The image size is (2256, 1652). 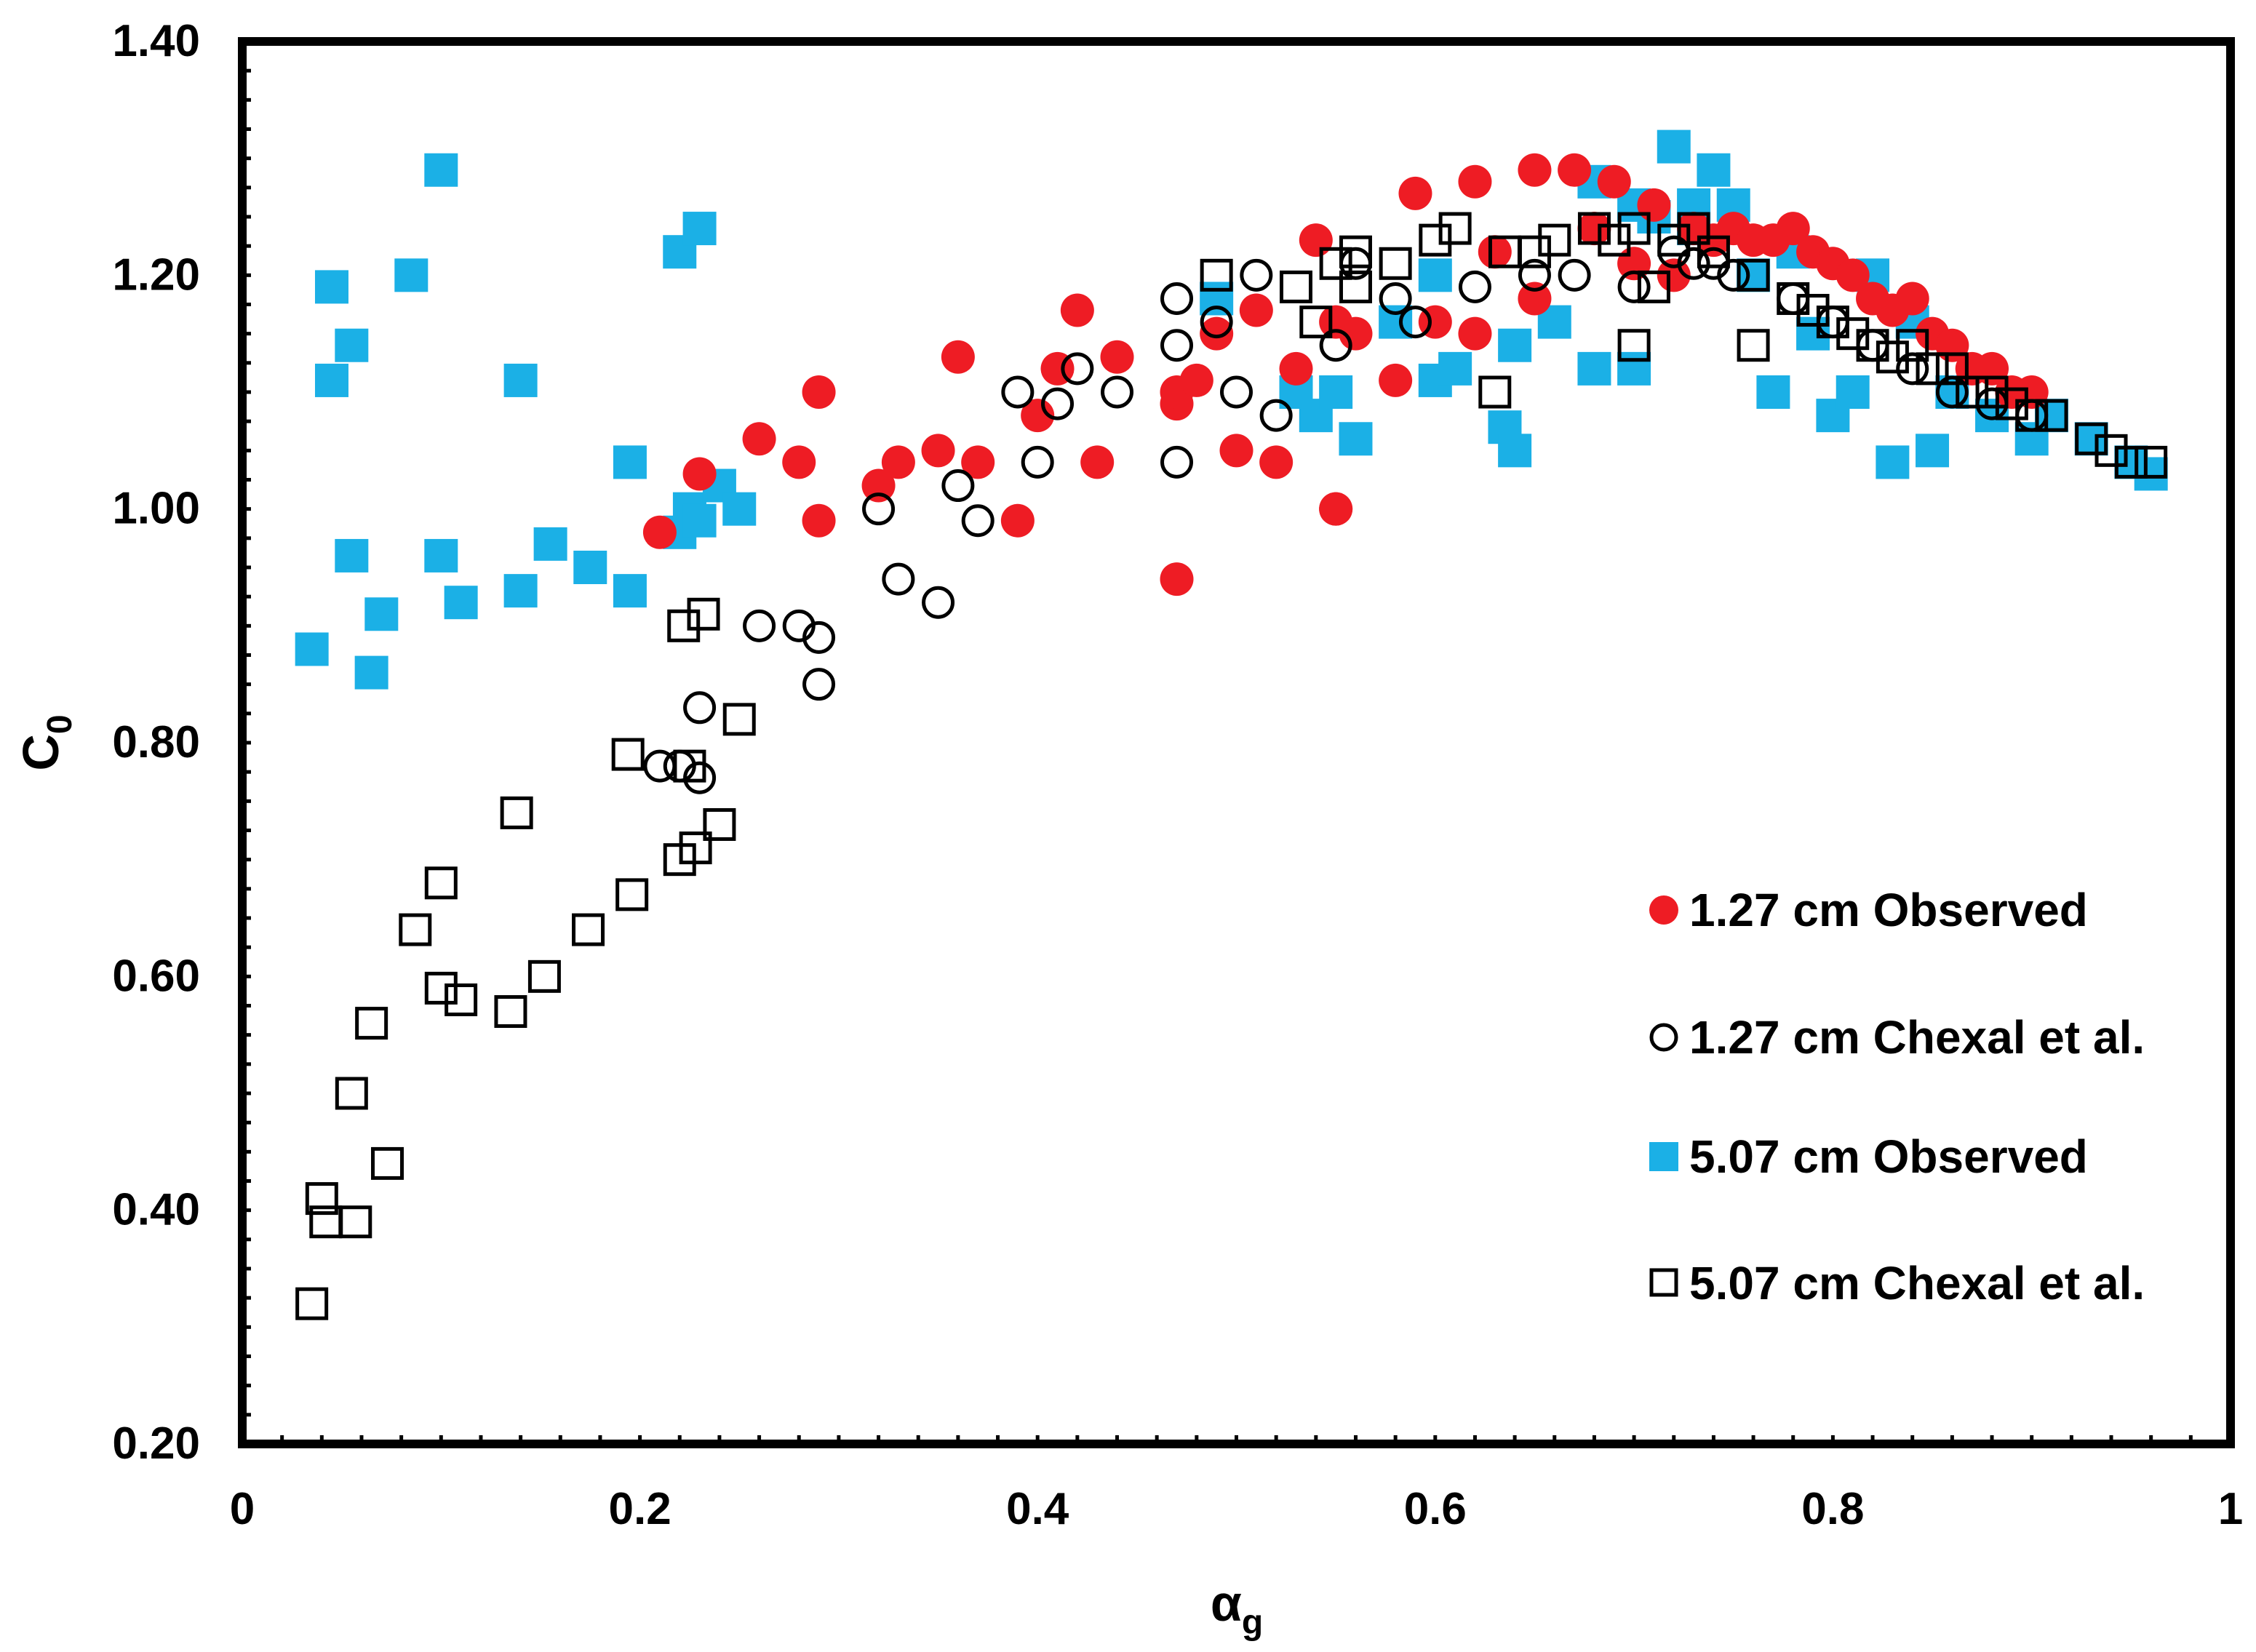 What do you see at coordinates (156, 976) in the screenshot?
I see `y-tick-label: 0.60` at bounding box center [156, 976].